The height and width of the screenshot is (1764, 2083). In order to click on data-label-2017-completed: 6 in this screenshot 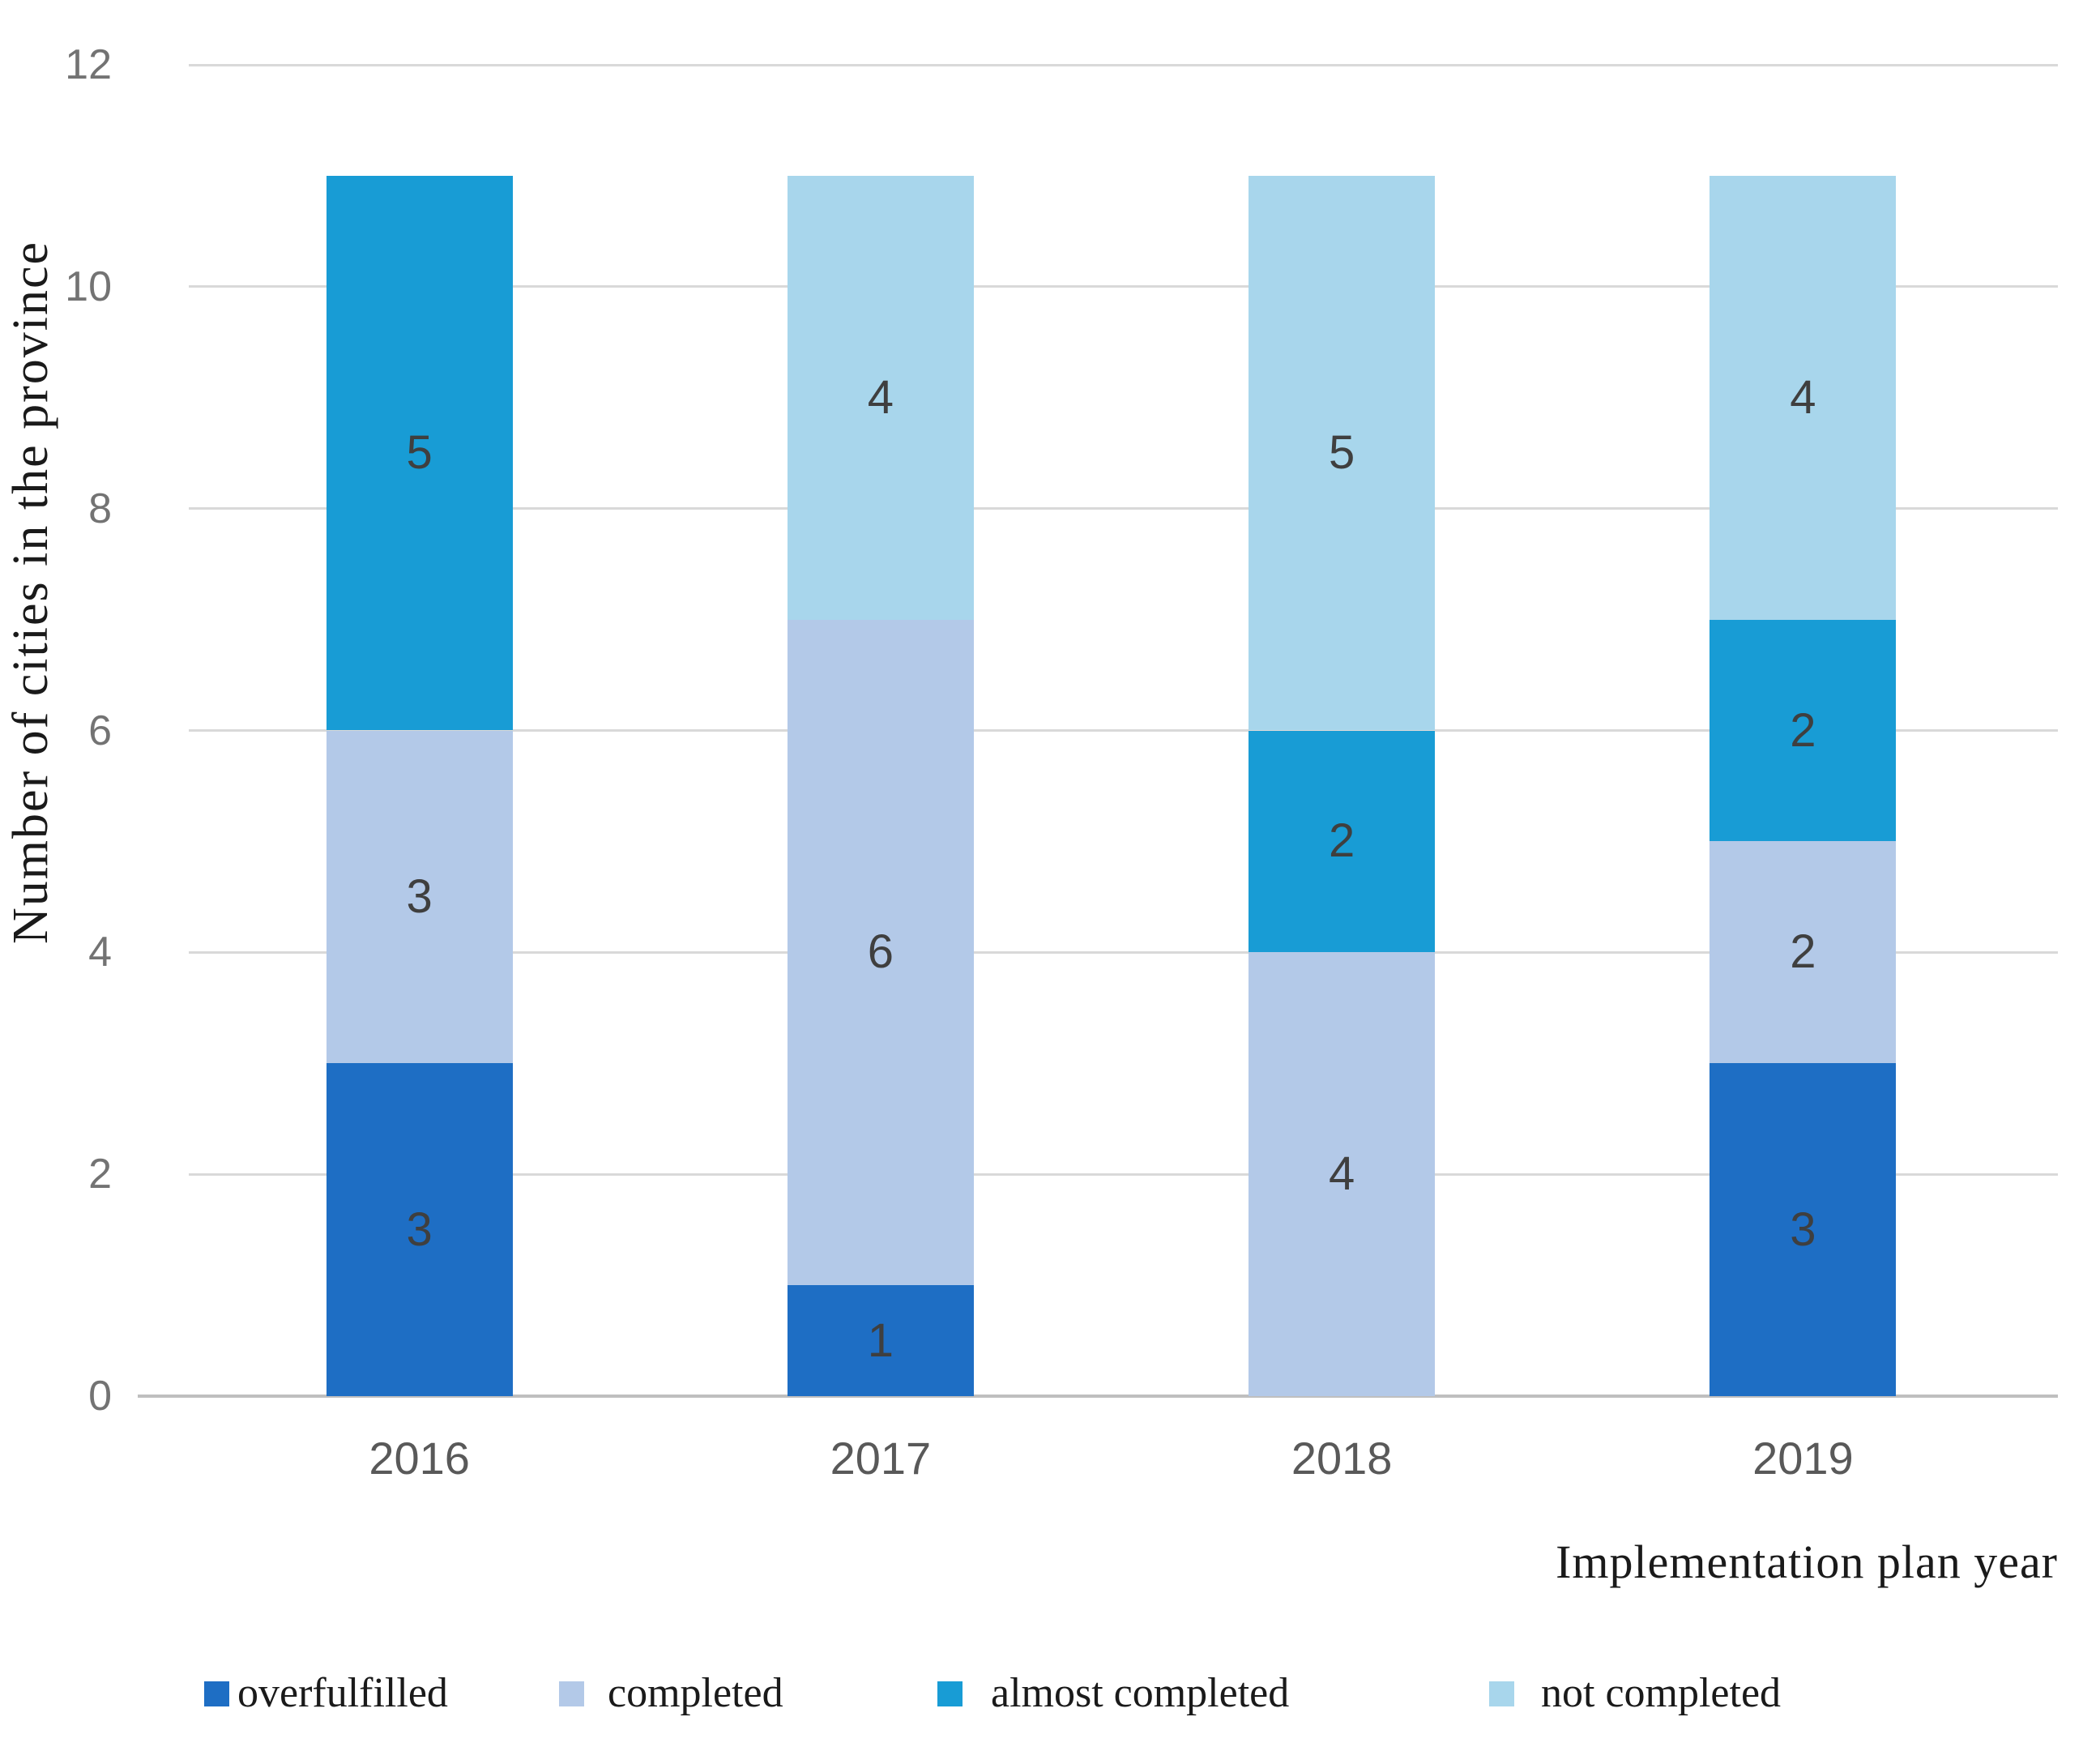, I will do `click(880, 952)`.